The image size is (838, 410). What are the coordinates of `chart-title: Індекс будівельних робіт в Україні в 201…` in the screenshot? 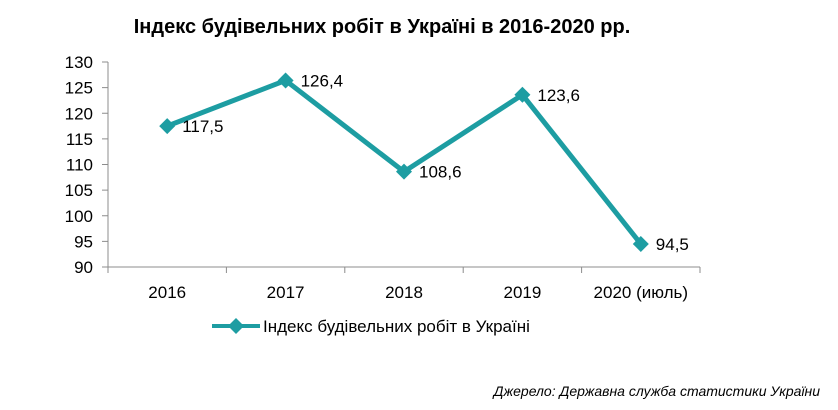 It's located at (382, 27).